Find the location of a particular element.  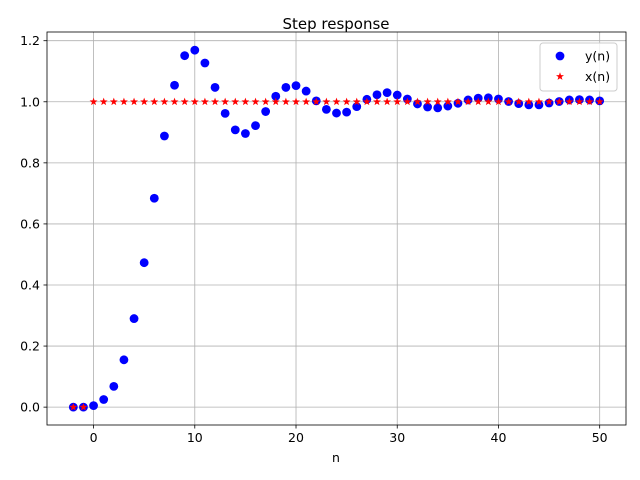

legend-marker-y is located at coordinates (560, 56).